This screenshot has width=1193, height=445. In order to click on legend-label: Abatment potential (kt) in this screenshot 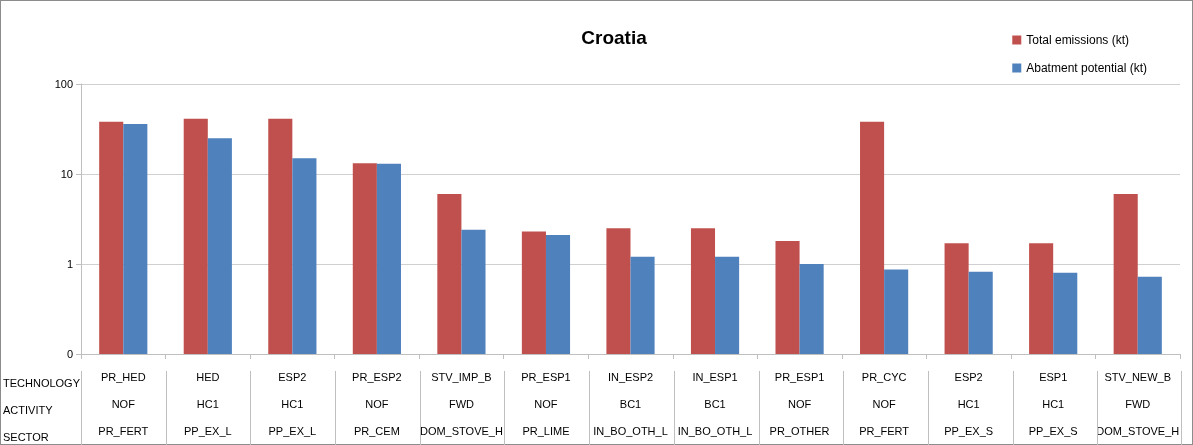, I will do `click(1087, 68)`.